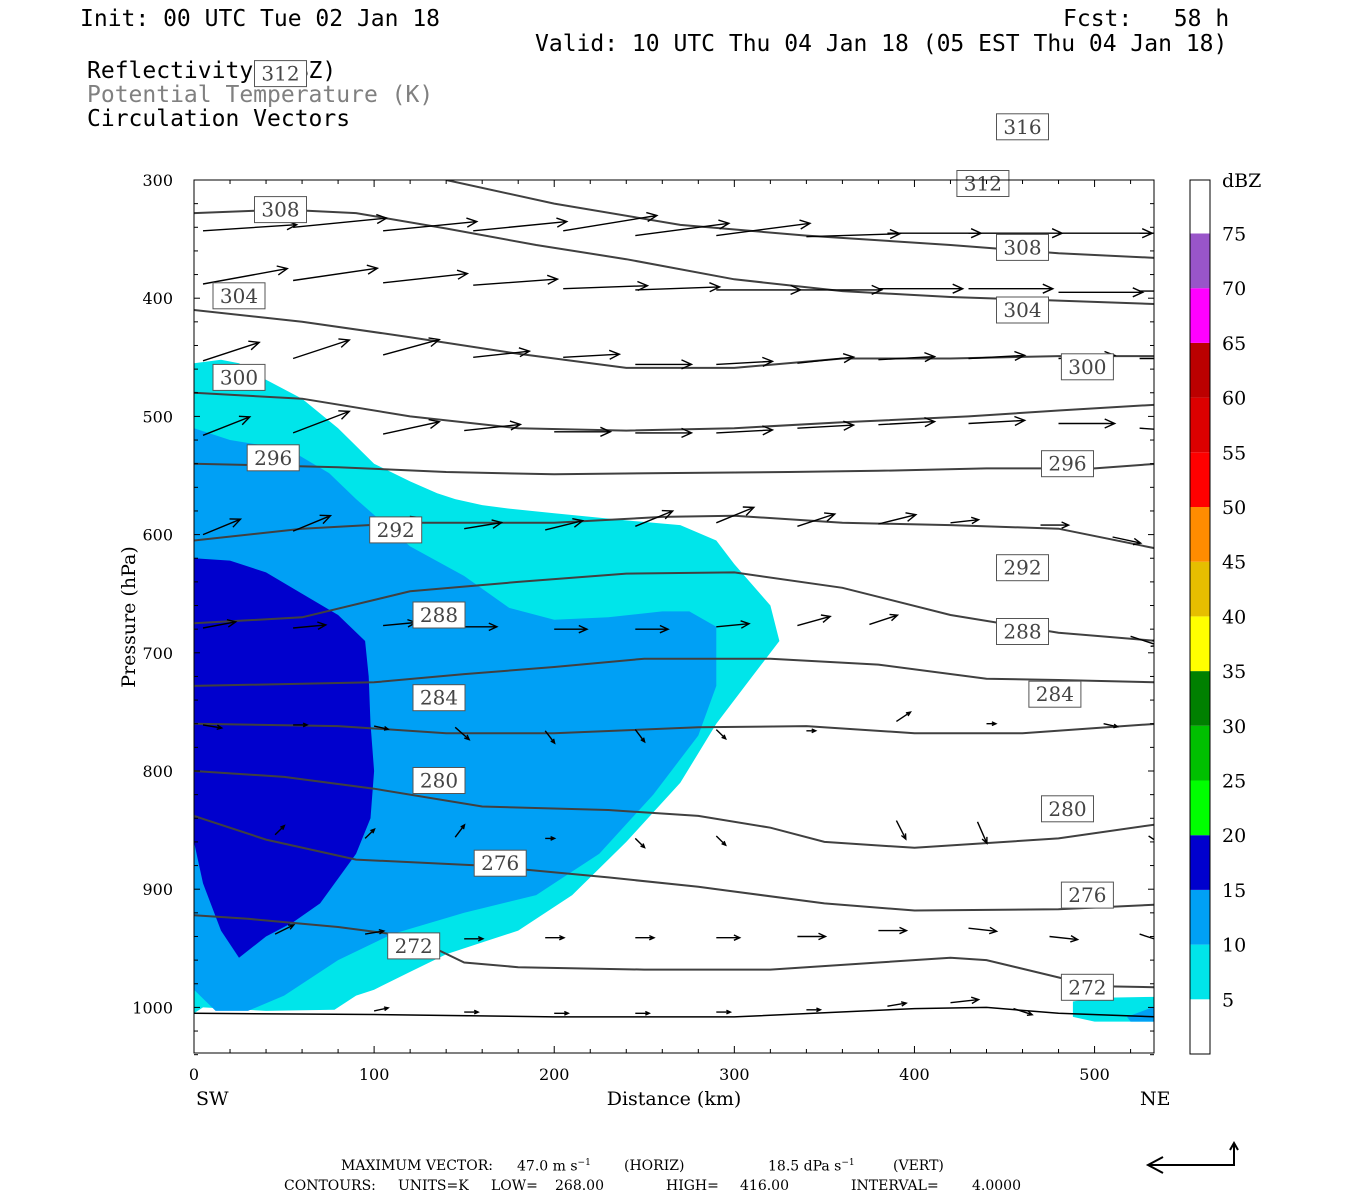  I want to click on theta-label-288: 288, so click(1022, 632).